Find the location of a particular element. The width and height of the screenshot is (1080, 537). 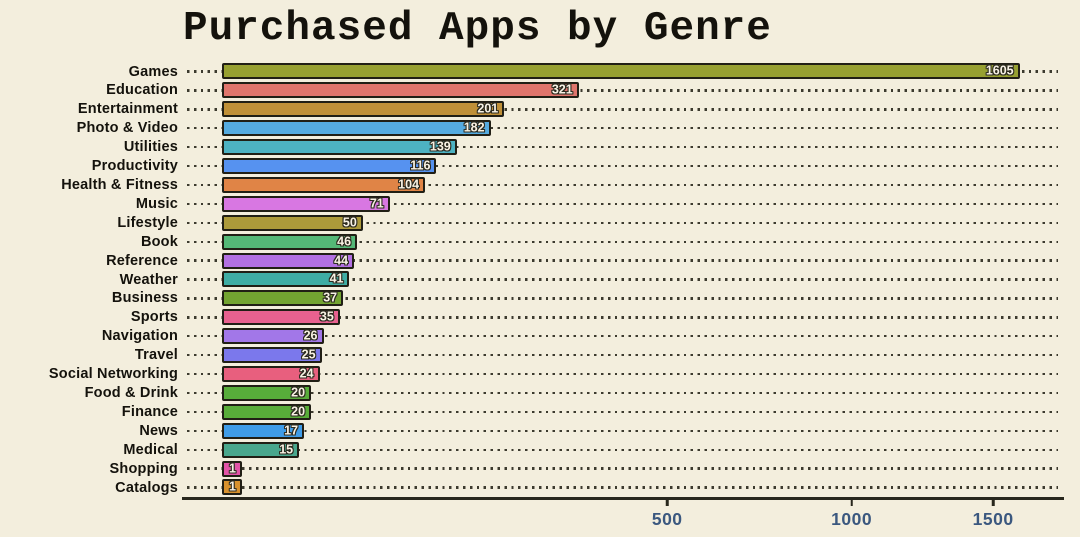

category-label: Book is located at coordinates (159, 241).